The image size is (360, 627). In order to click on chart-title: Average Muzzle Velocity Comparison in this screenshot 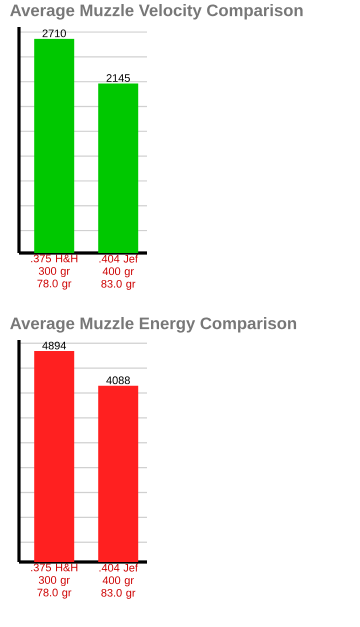, I will do `click(156, 12)`.